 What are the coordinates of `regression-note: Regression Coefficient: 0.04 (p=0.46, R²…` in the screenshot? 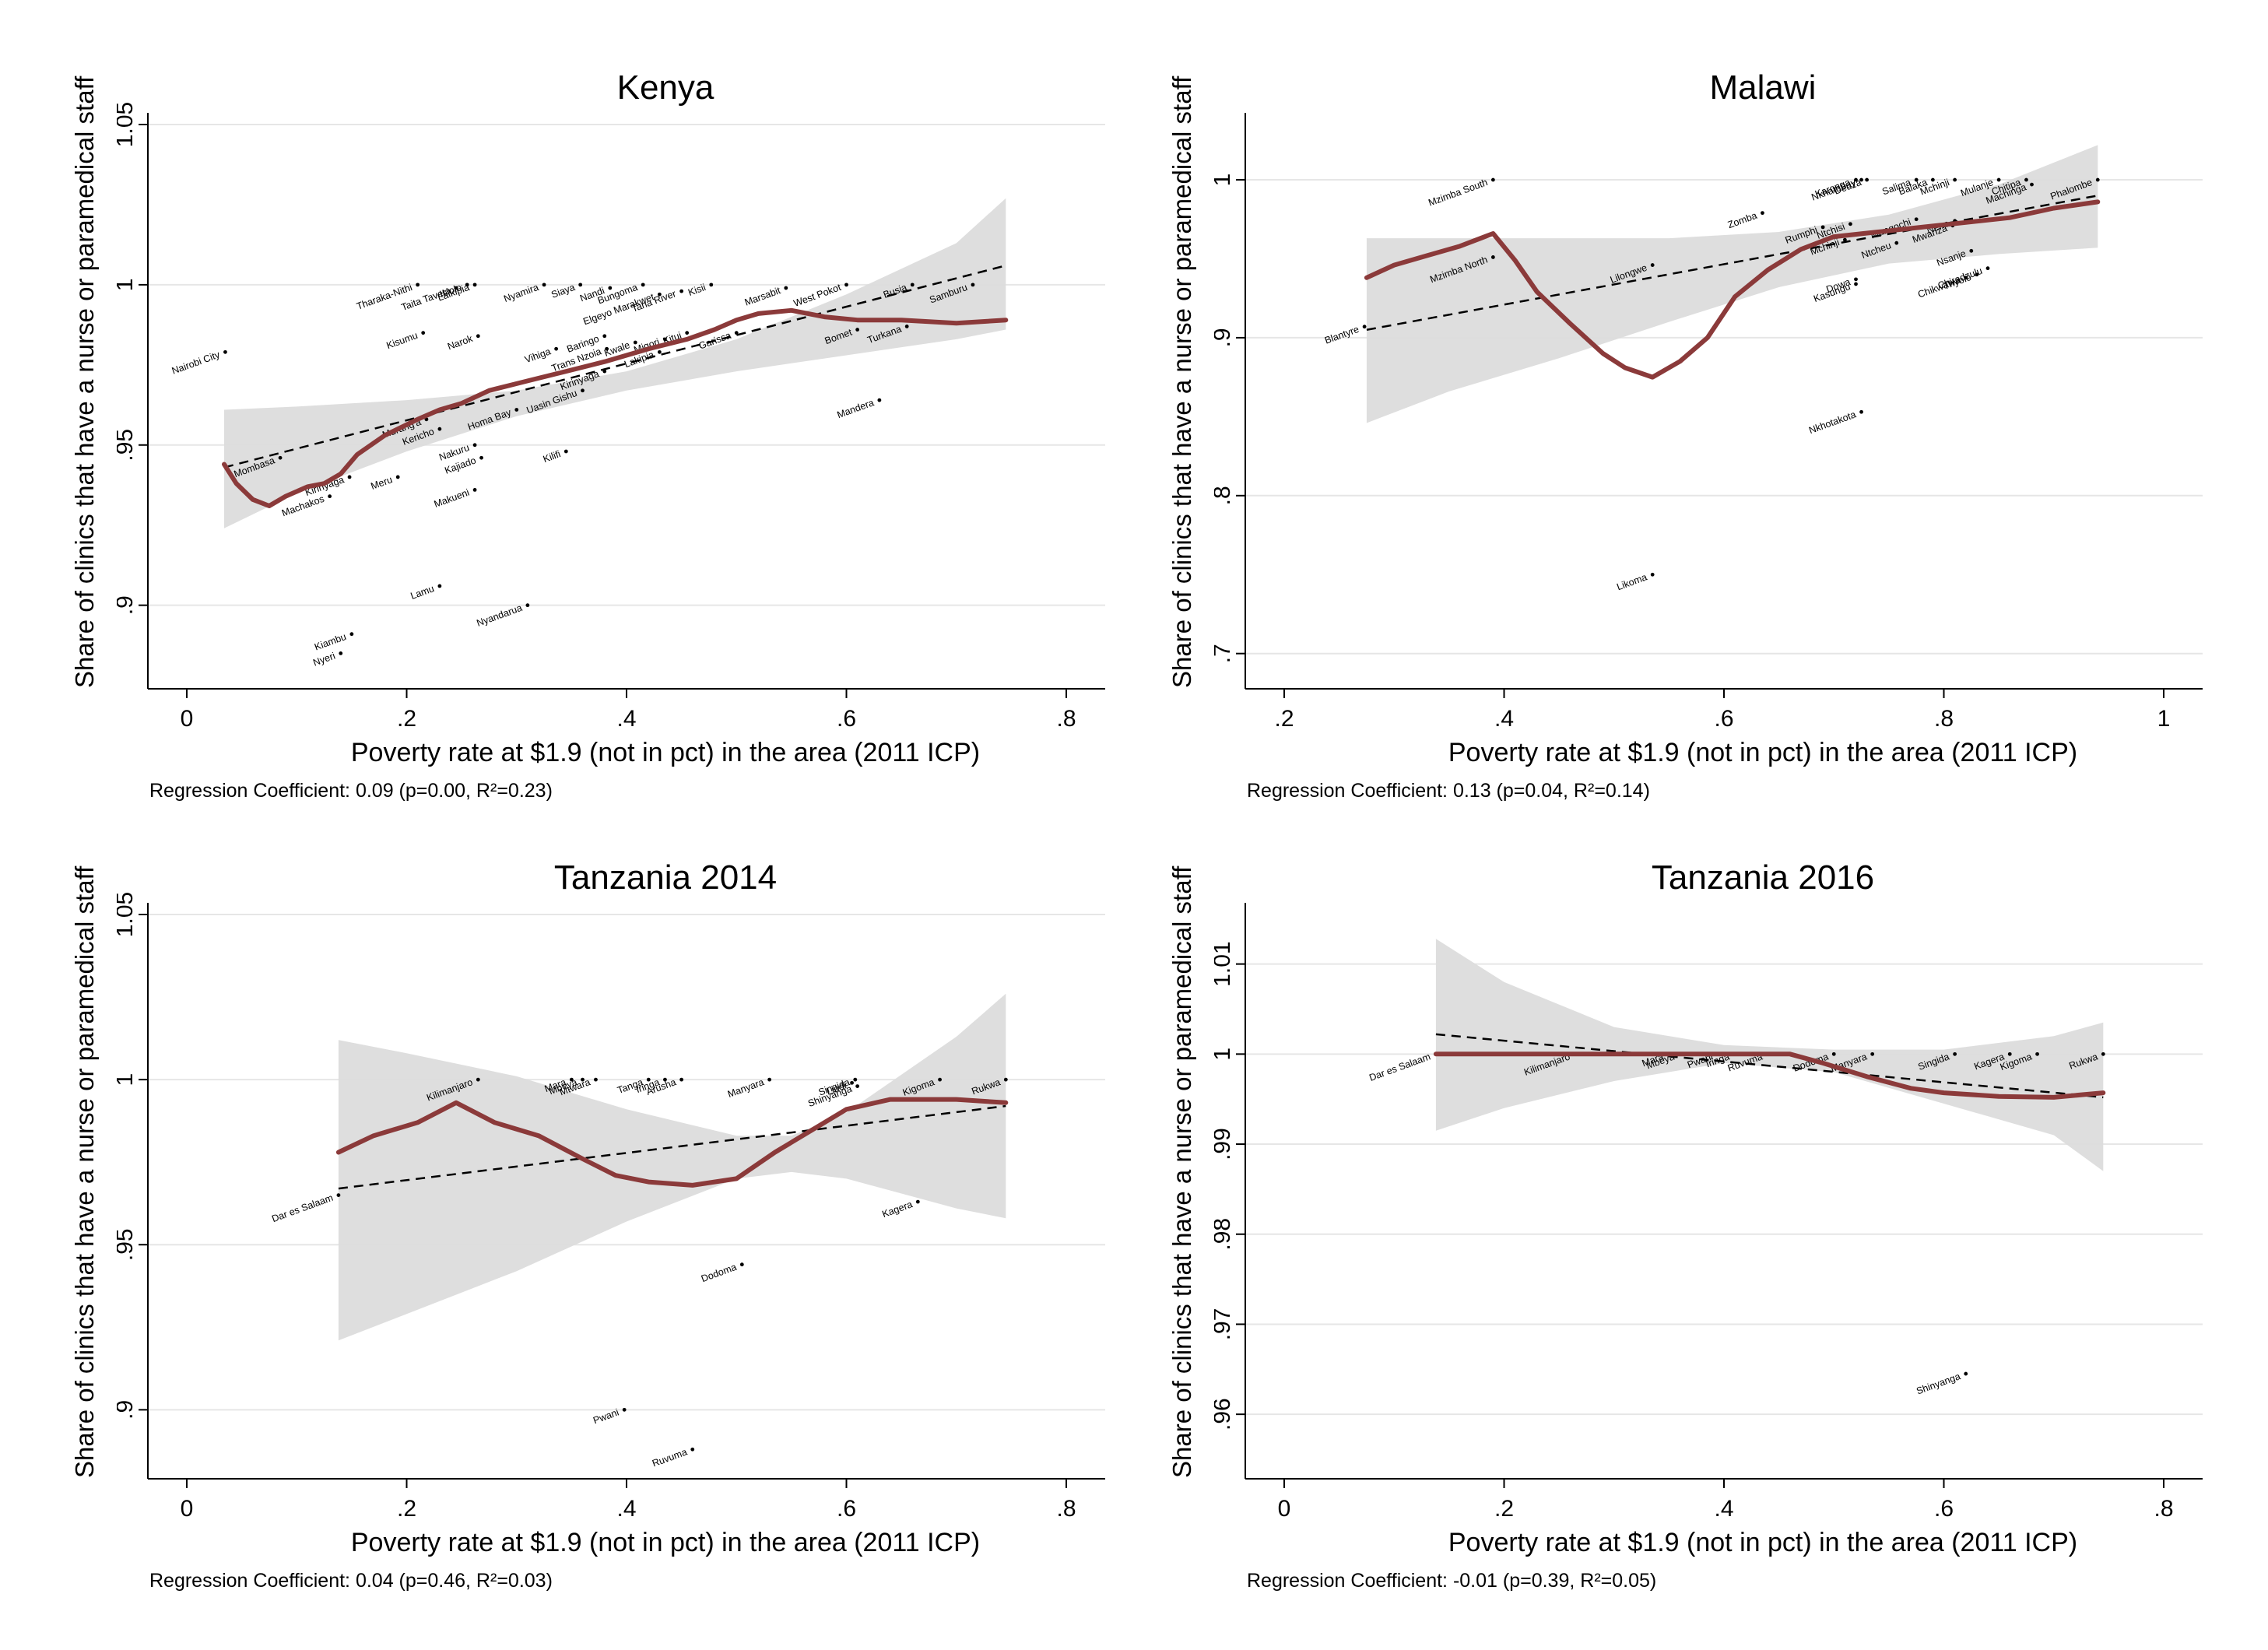 It's located at (351, 1581).